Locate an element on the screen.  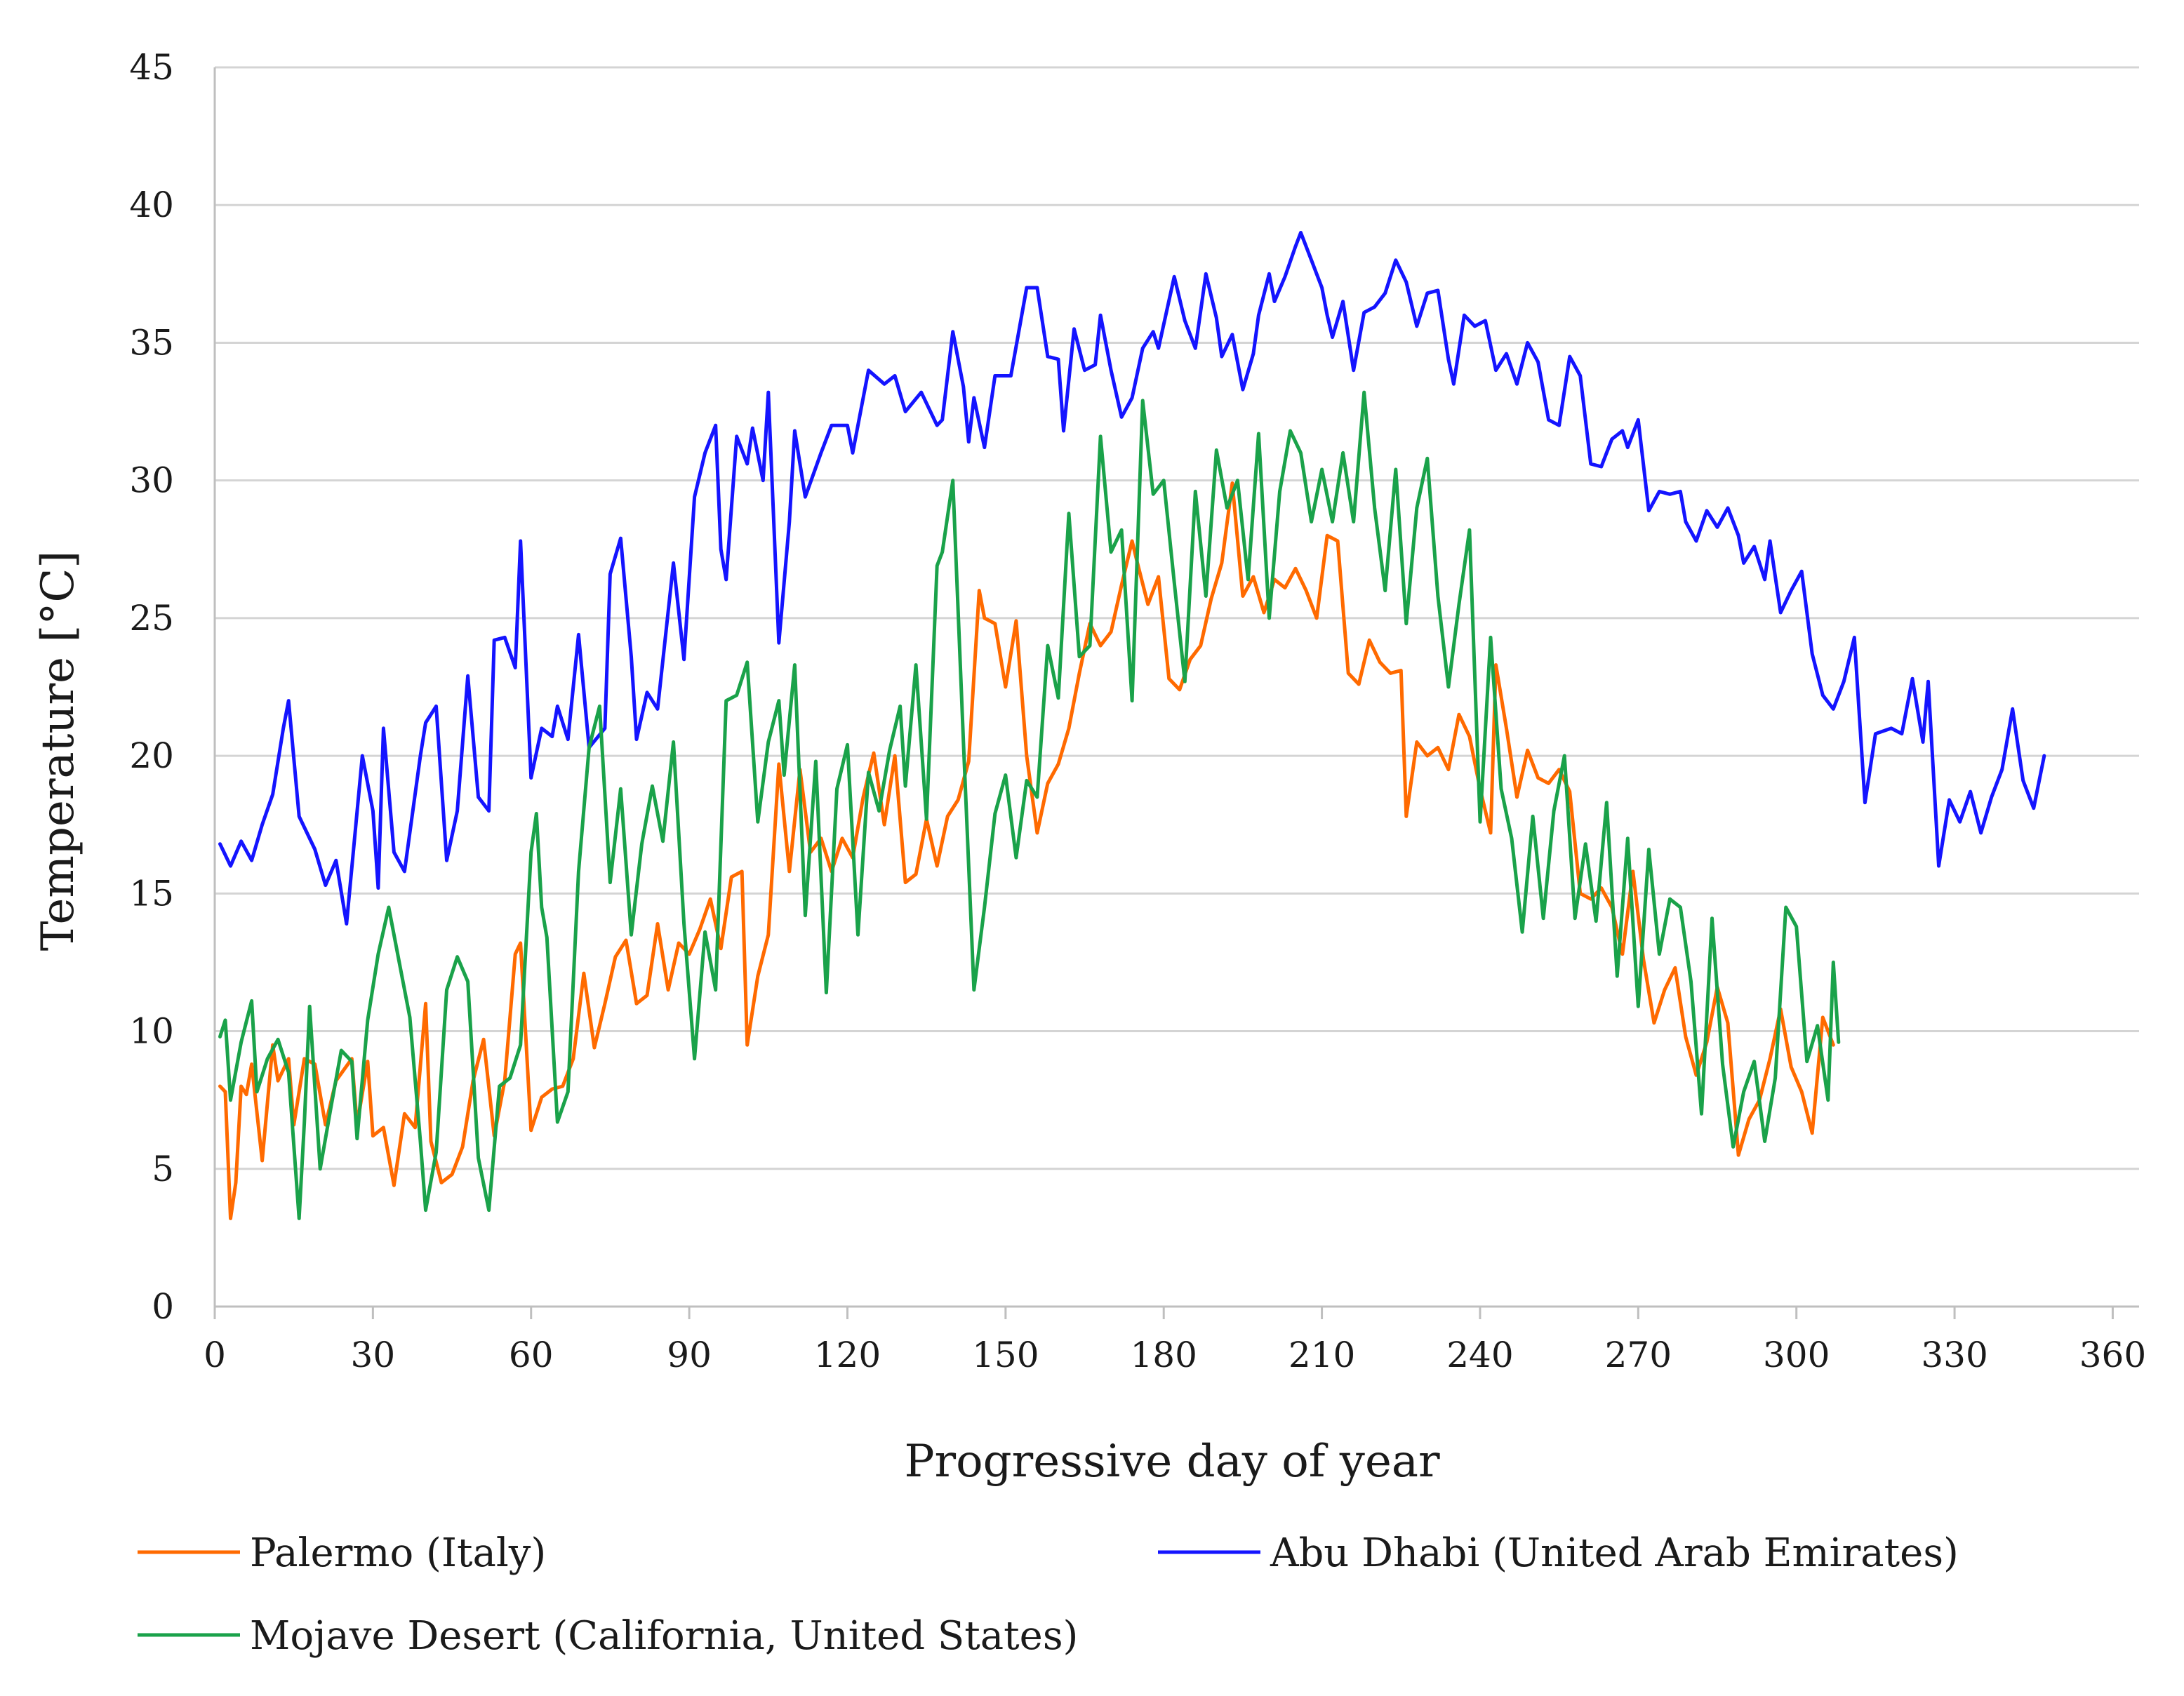
legend-item-palermo: Palermo (Italy) is located at coordinates (342, 1553).